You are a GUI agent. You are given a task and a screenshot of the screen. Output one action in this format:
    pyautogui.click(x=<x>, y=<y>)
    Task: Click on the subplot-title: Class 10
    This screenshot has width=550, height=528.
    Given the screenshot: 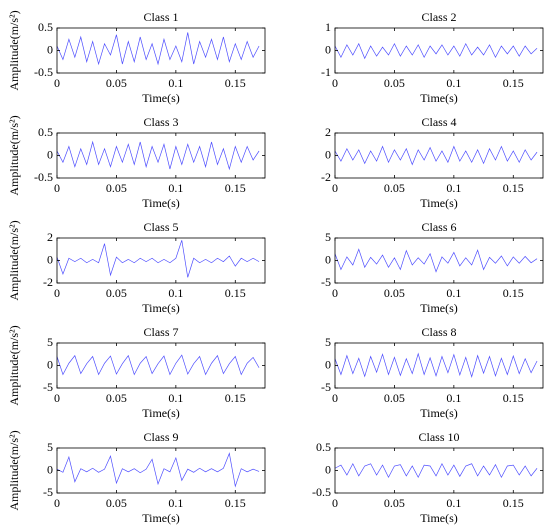 What is the action you would take?
    pyautogui.click(x=438, y=437)
    